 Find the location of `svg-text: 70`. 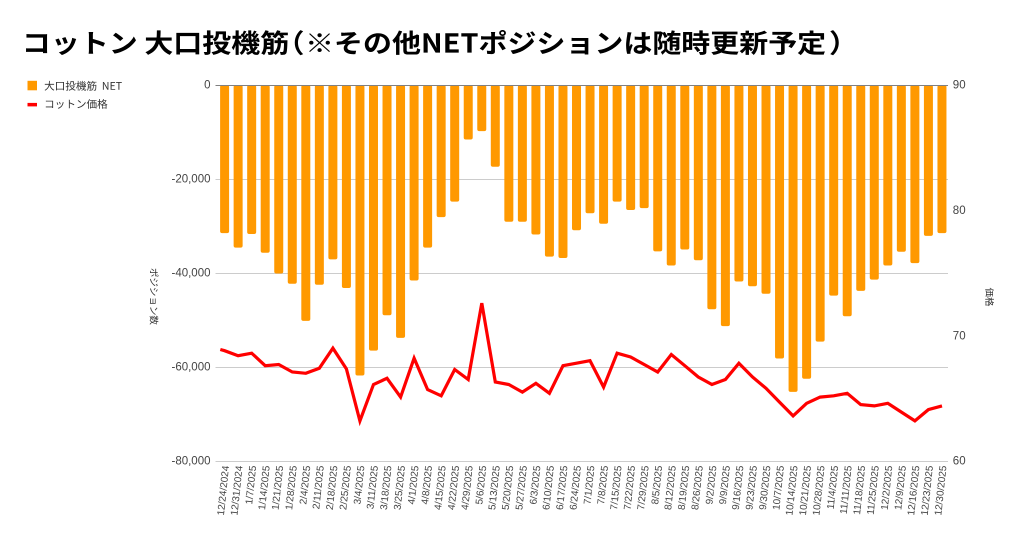

svg-text: 70 is located at coordinates (959, 336).